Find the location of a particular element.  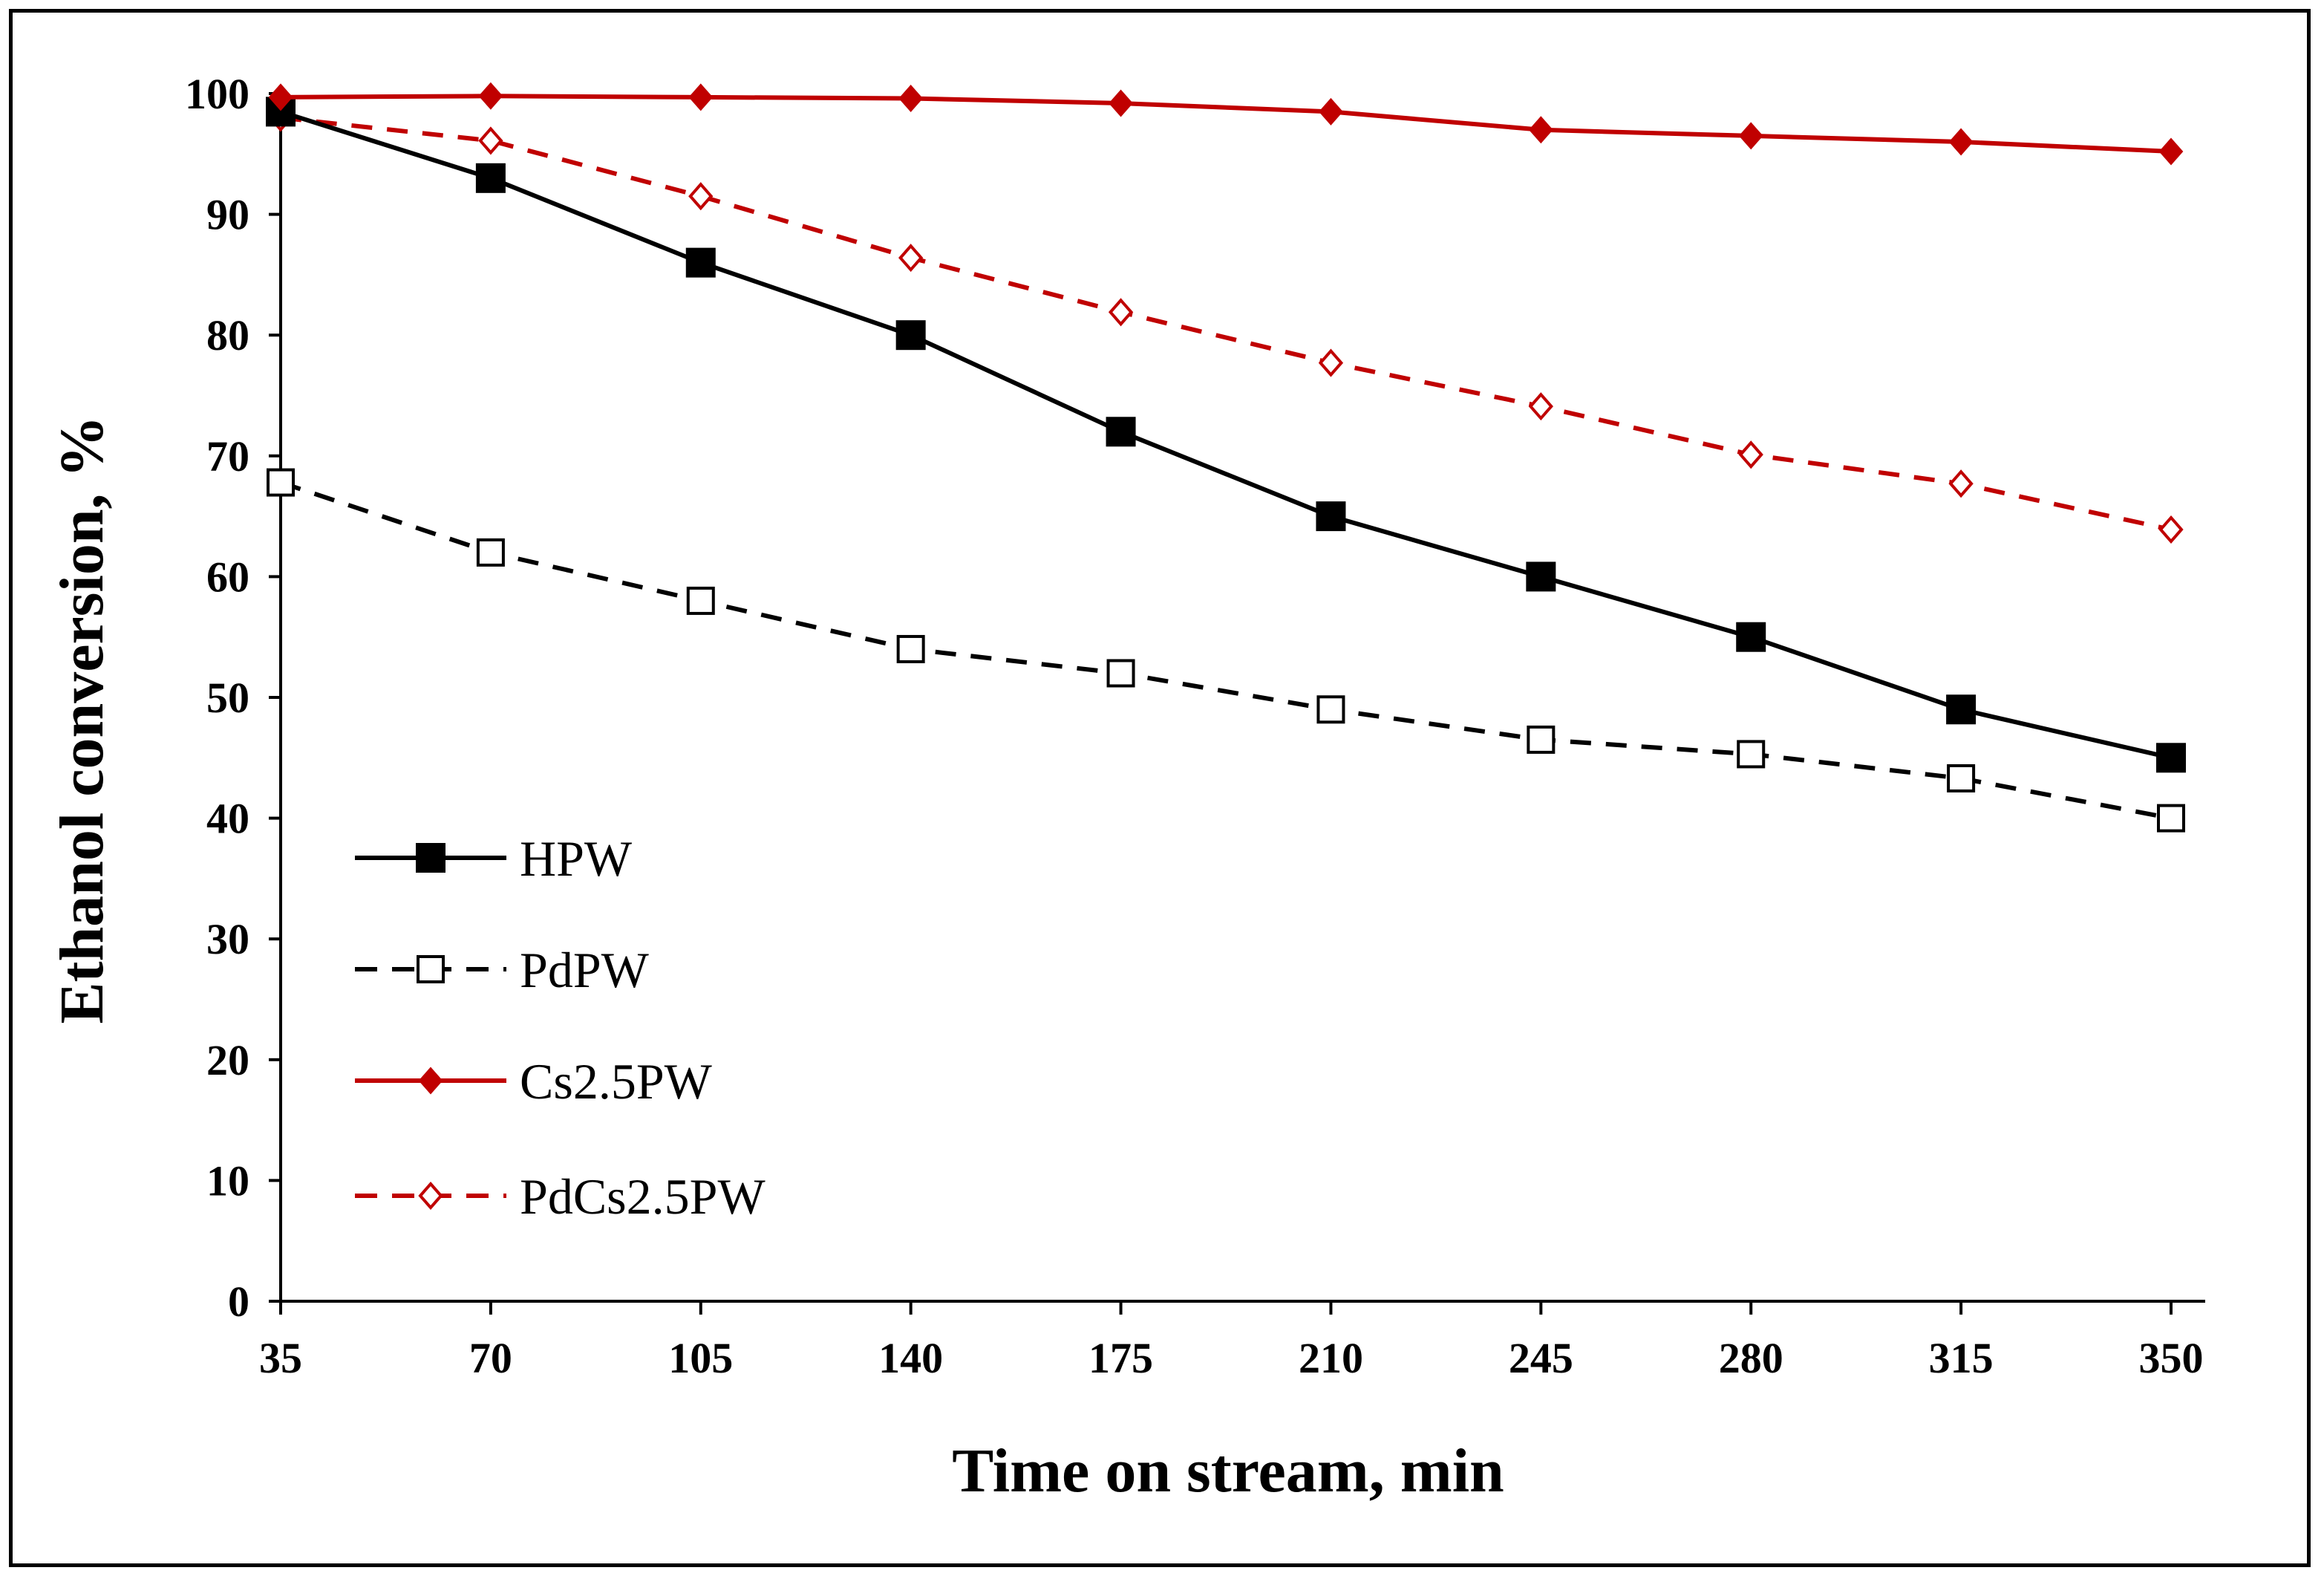

y-tick-label: 80 is located at coordinates (227, 335).